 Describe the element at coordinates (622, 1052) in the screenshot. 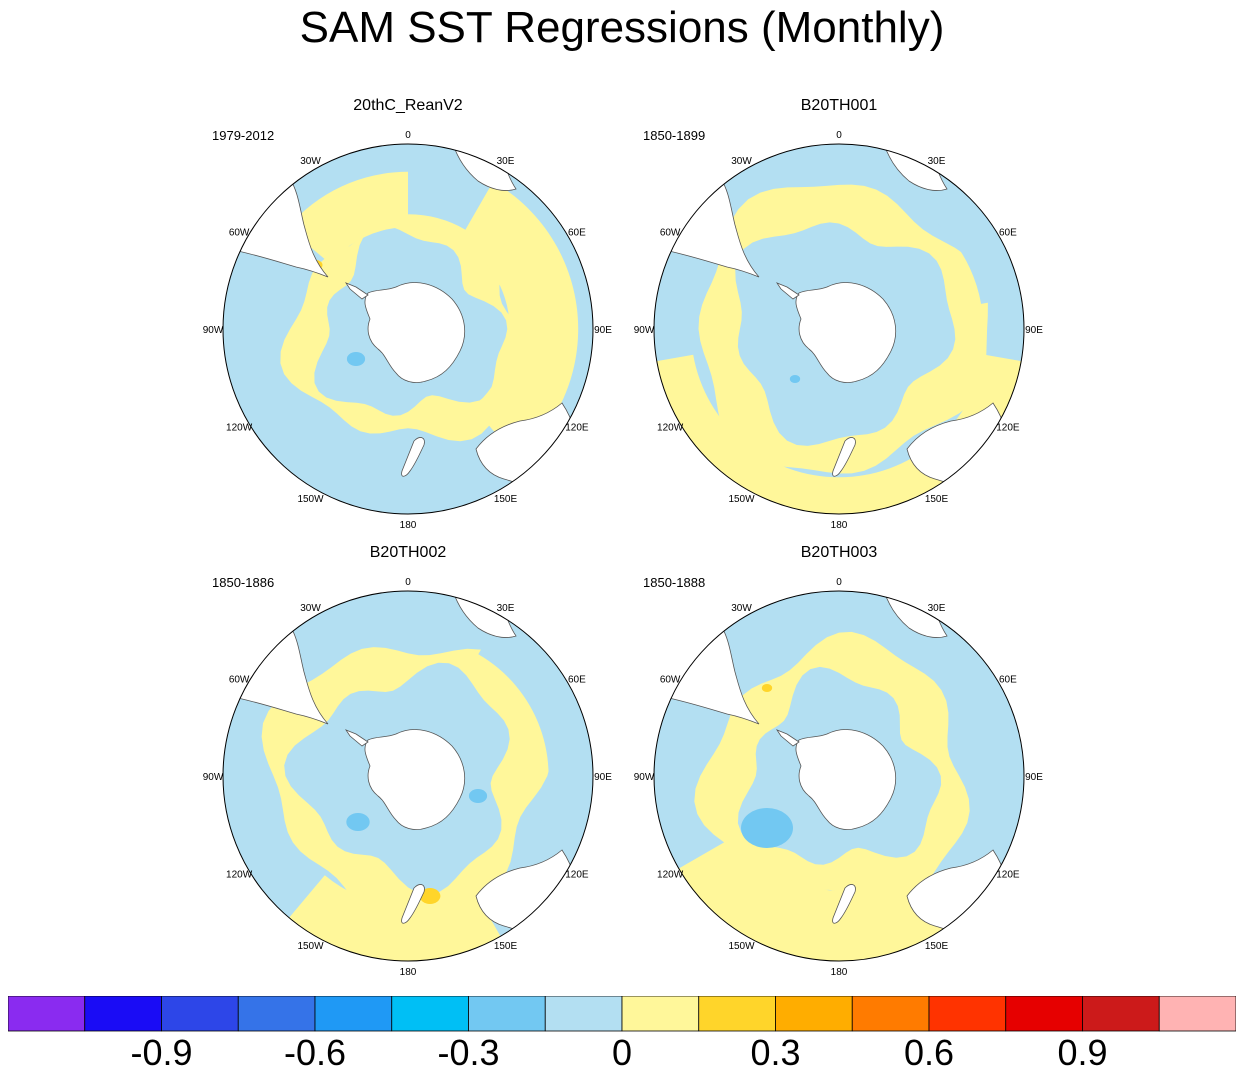

I see `colorbar-tick-label: 0` at that location.